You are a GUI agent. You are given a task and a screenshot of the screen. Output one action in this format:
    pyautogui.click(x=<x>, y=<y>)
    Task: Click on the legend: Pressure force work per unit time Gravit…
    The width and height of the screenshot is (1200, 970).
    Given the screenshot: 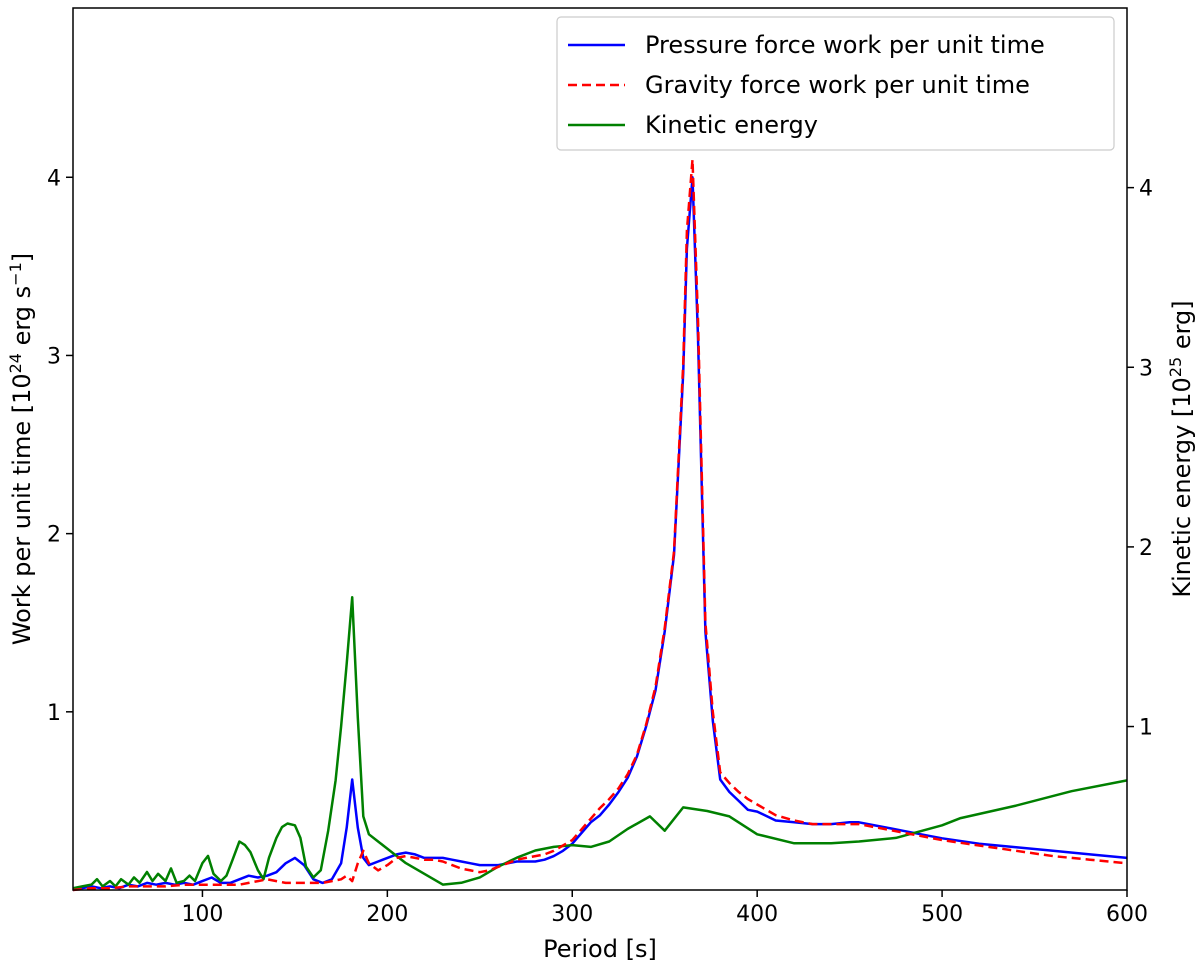 What is the action you would take?
    pyautogui.click(x=835, y=83)
    